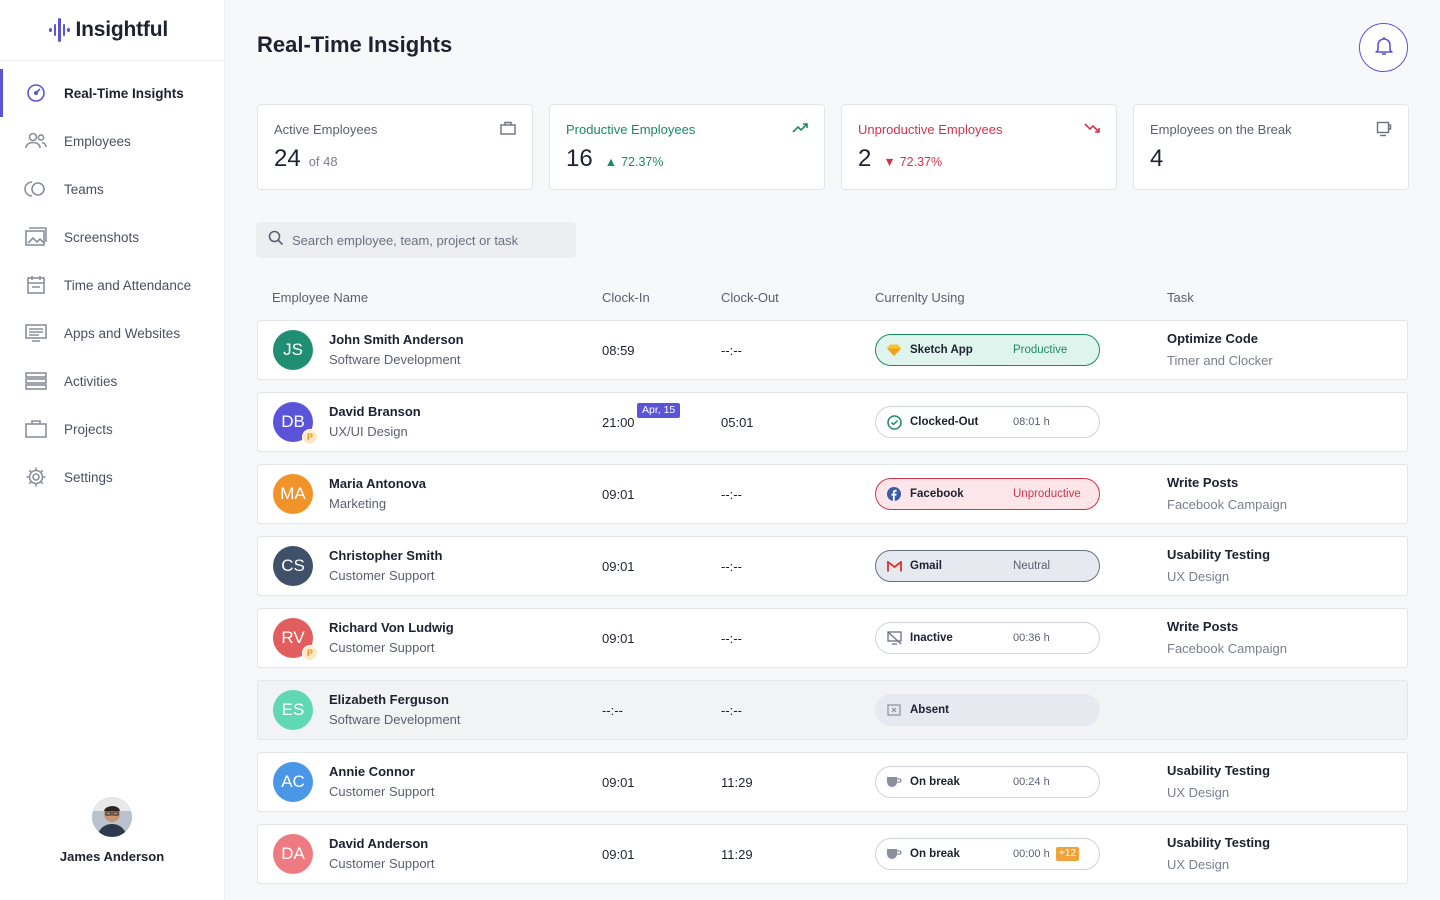 Image resolution: width=1440 pixels, height=900 pixels. Describe the element at coordinates (1213, 338) in the screenshot. I see `task-name: Optimize Code` at that location.